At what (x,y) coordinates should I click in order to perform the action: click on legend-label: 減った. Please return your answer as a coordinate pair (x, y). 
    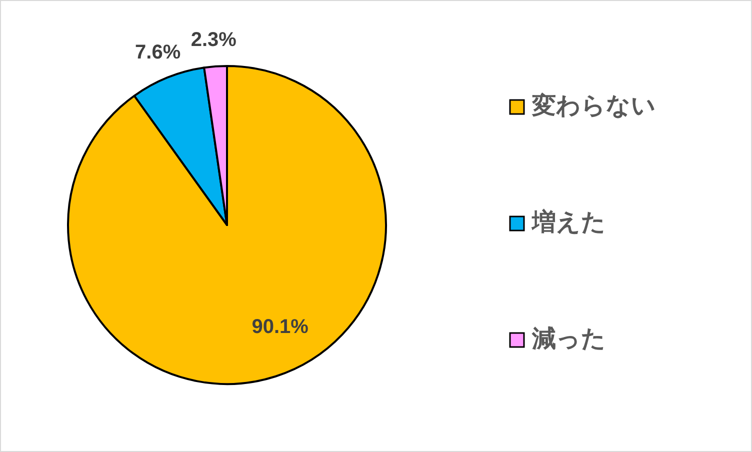
    Looking at the image, I should click on (568, 338).